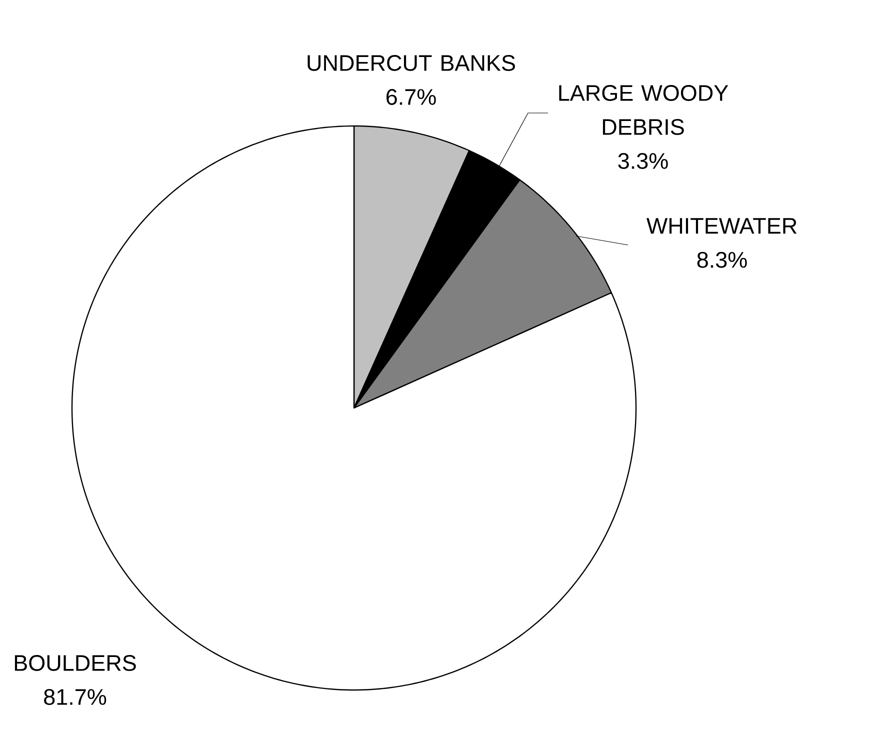 The width and height of the screenshot is (873, 732). What do you see at coordinates (411, 97) in the screenshot?
I see `data-label: 6.7%` at bounding box center [411, 97].